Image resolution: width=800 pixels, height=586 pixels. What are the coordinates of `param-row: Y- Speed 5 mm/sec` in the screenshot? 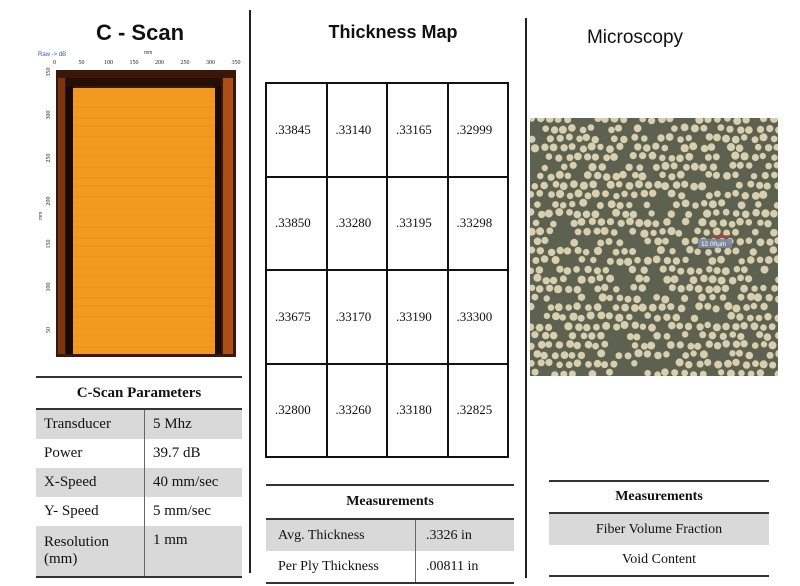 It's located at (139, 511).